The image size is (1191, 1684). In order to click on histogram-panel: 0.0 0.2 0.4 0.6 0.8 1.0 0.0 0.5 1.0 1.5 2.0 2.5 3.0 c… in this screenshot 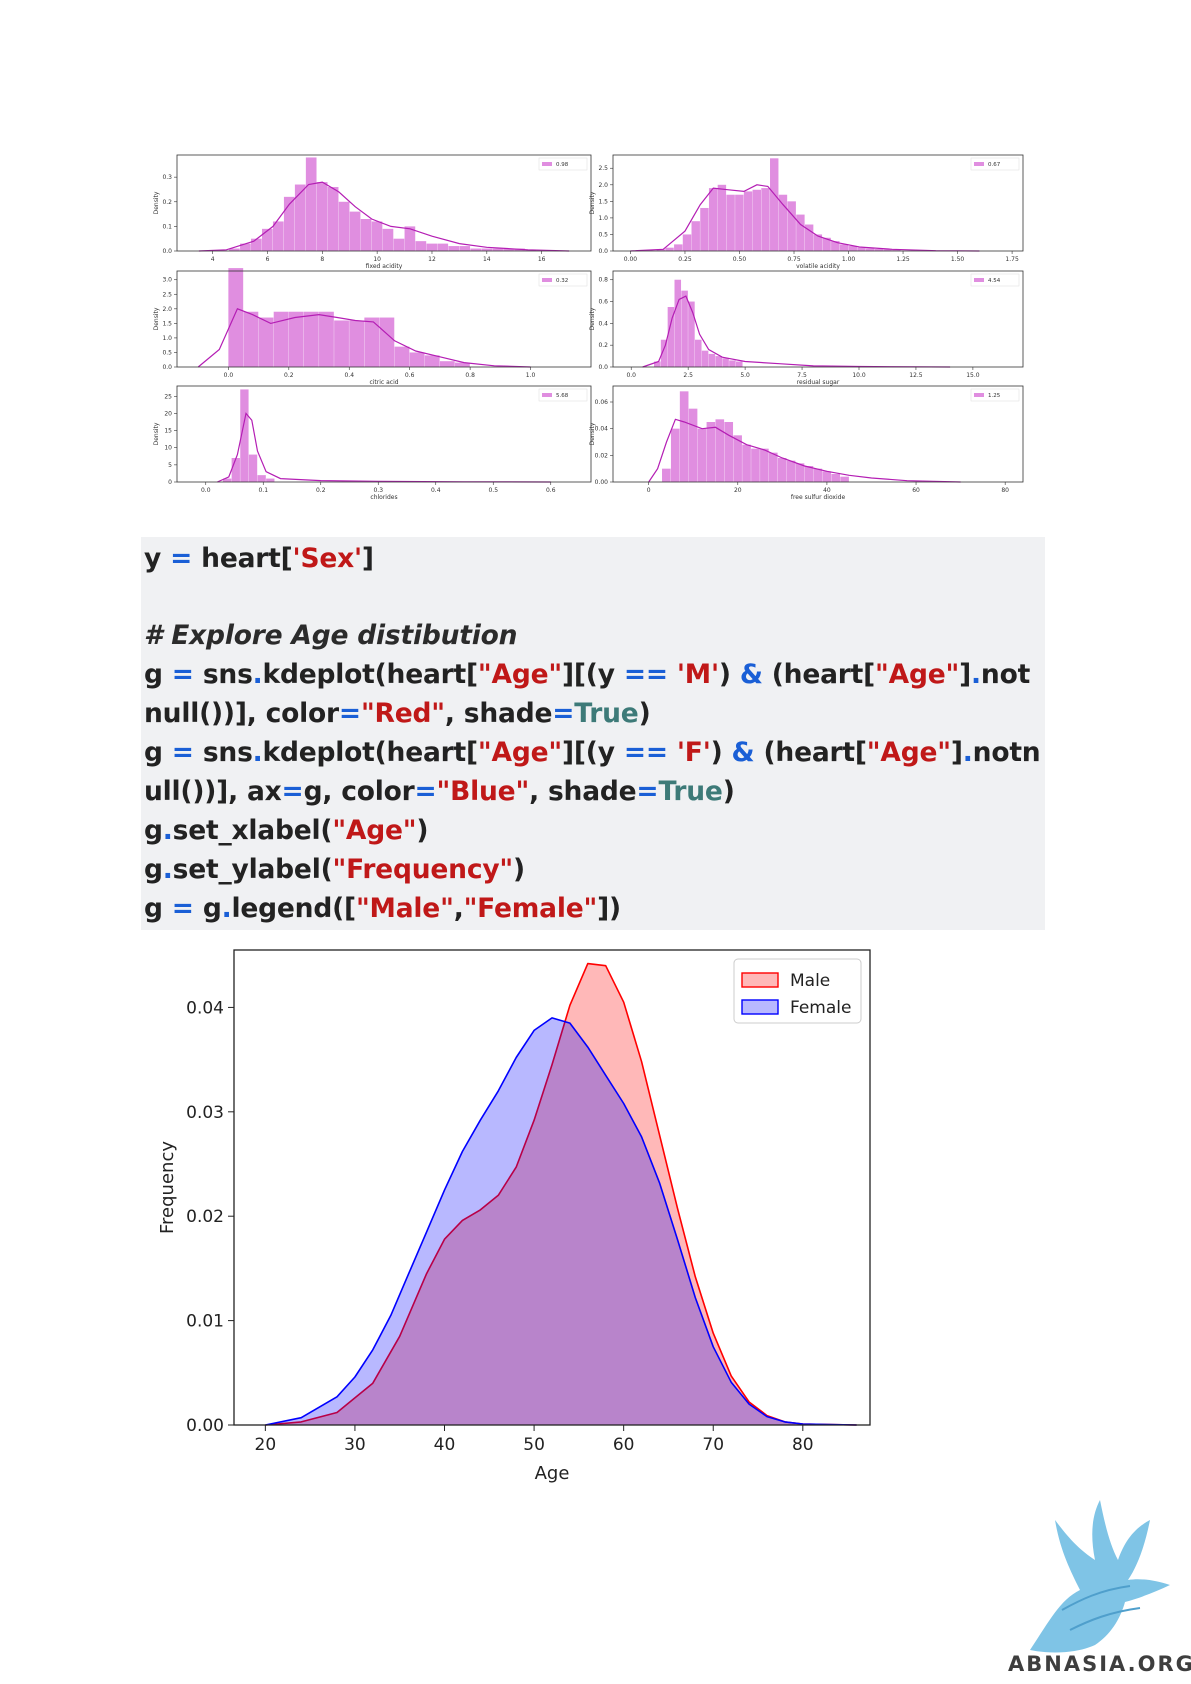, I will do `click(372, 327)`.